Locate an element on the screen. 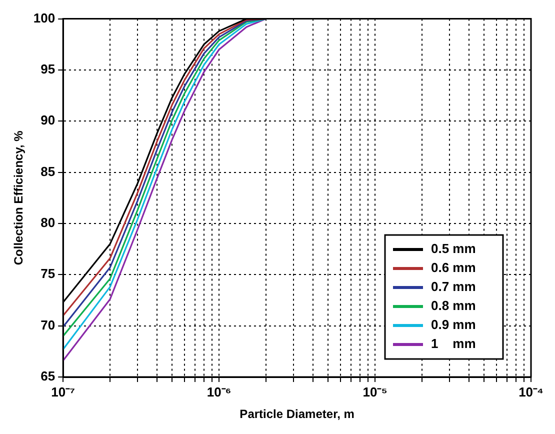  x-tick-label: 10⁻⁵ is located at coordinates (375, 392).